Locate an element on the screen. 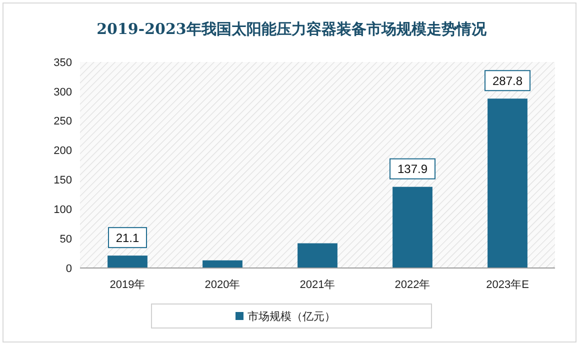 The image size is (583, 349). data-label: 21.1 is located at coordinates (128, 237).